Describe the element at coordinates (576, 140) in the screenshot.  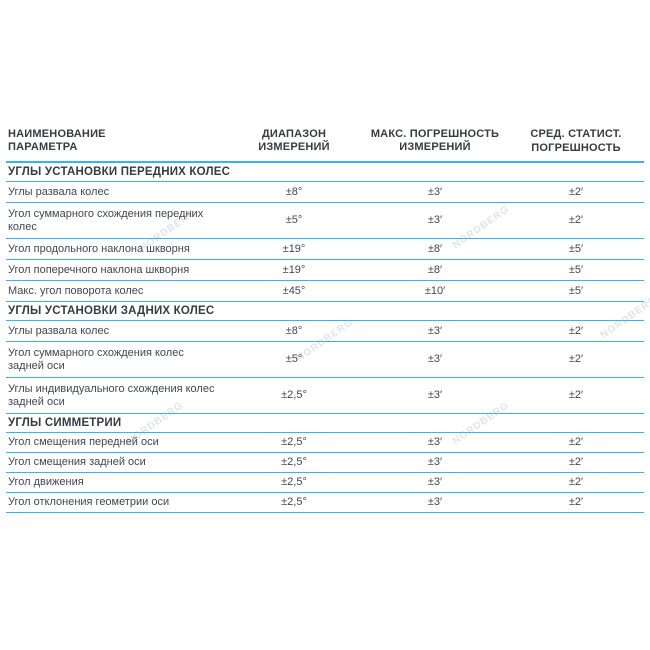
I see `column-header-avg-error: СРЕД. СТАТИСТ. ПОГРЕШНОСТЬ` at that location.